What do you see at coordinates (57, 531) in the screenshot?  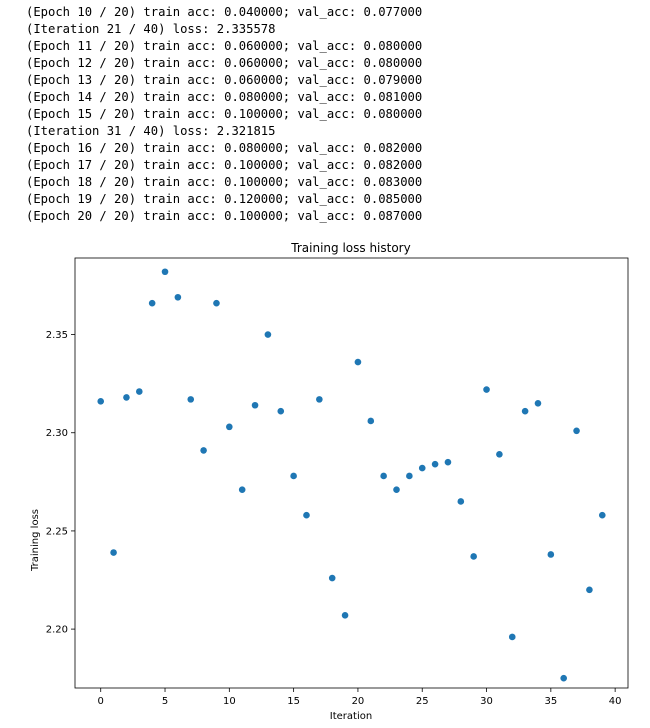 I see `y-tick-label: 2.25` at bounding box center [57, 531].